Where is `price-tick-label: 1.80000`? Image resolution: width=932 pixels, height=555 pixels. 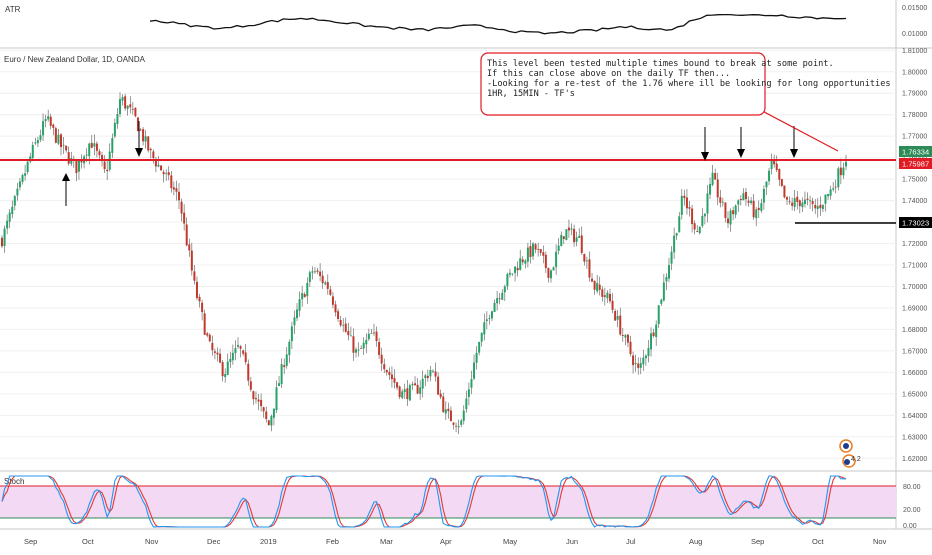 price-tick-label: 1.80000 is located at coordinates (914, 72).